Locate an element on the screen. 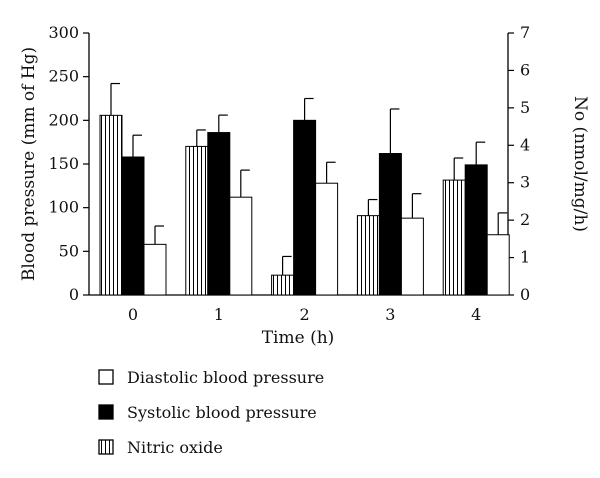 Image resolution: width=600 pixels, height=478 pixels. legend-label: Systolic blood pressure is located at coordinates (222, 412).